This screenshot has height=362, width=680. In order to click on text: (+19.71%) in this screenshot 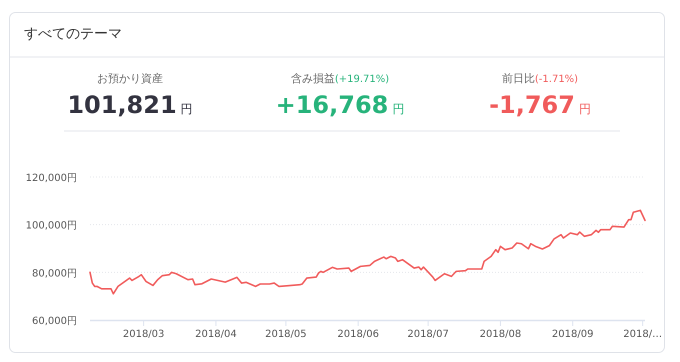, I will do `click(362, 79)`.